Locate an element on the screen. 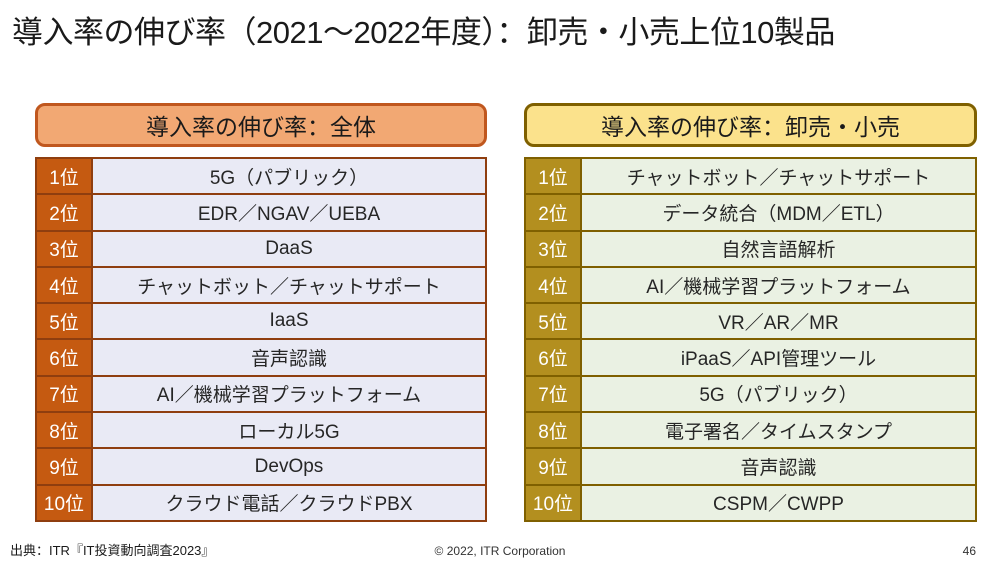 The height and width of the screenshot is (564, 1000). page-number: 46 is located at coordinates (969, 551).